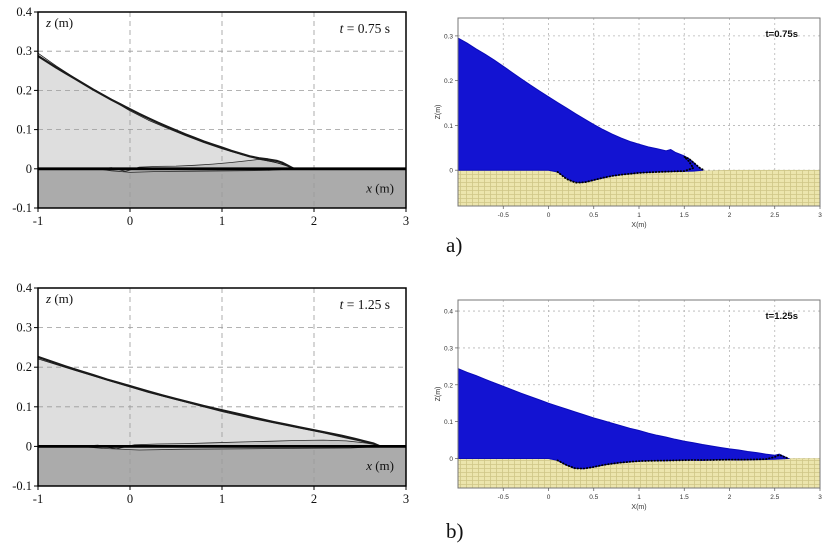  I want to click on svg-text: t=1.25s, so click(782, 316).